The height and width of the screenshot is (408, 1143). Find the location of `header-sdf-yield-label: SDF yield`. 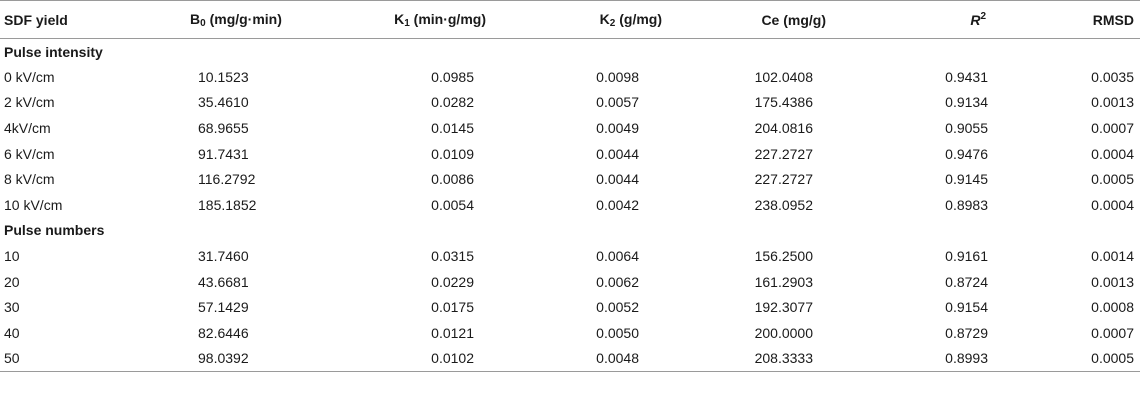

header-sdf-yield-label: SDF yield is located at coordinates (36, 19).